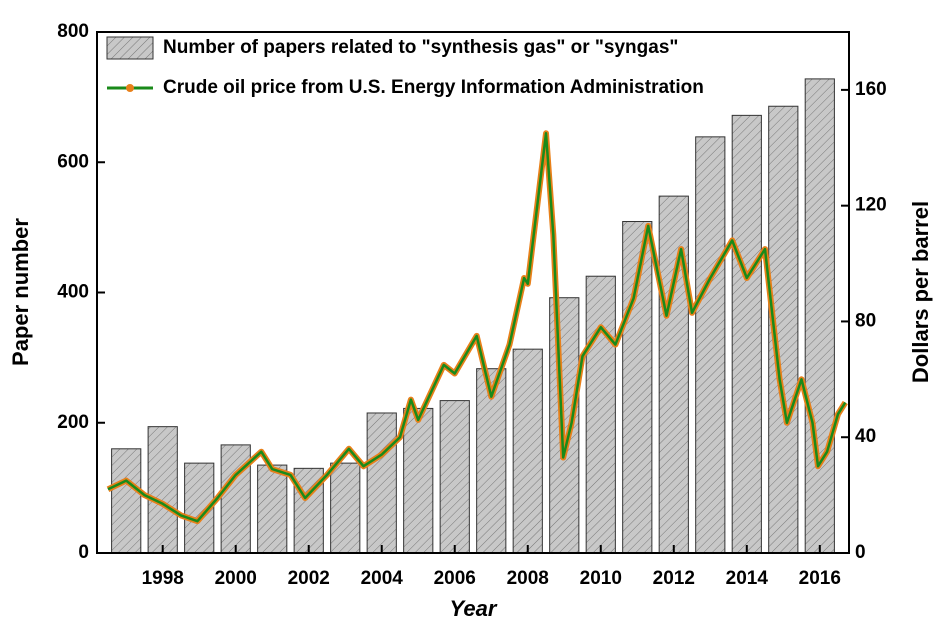 This screenshot has width=945, height=630. What do you see at coordinates (871, 205) in the screenshot?
I see `y2-tick-label: 120` at bounding box center [871, 205].